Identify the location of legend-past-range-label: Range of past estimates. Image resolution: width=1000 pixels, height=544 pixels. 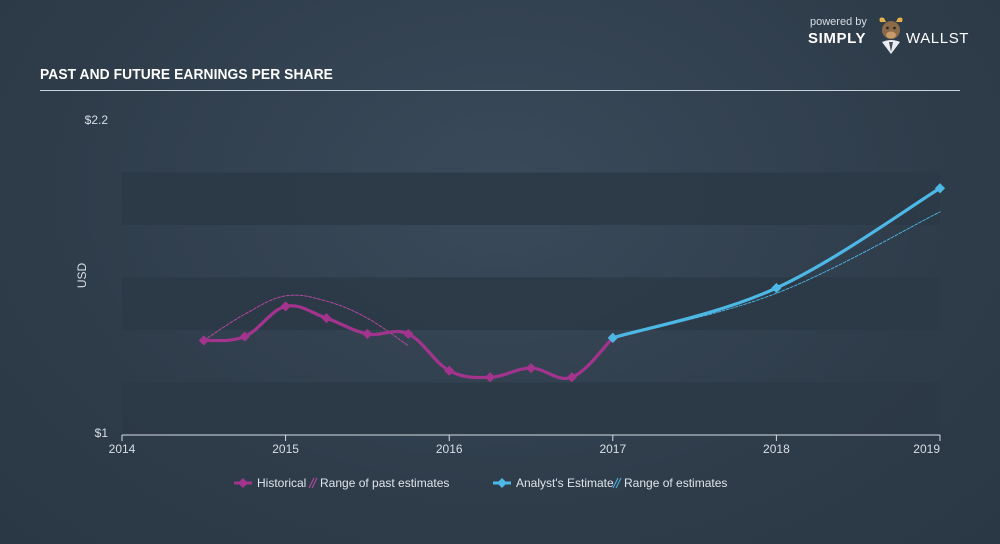
(385, 483).